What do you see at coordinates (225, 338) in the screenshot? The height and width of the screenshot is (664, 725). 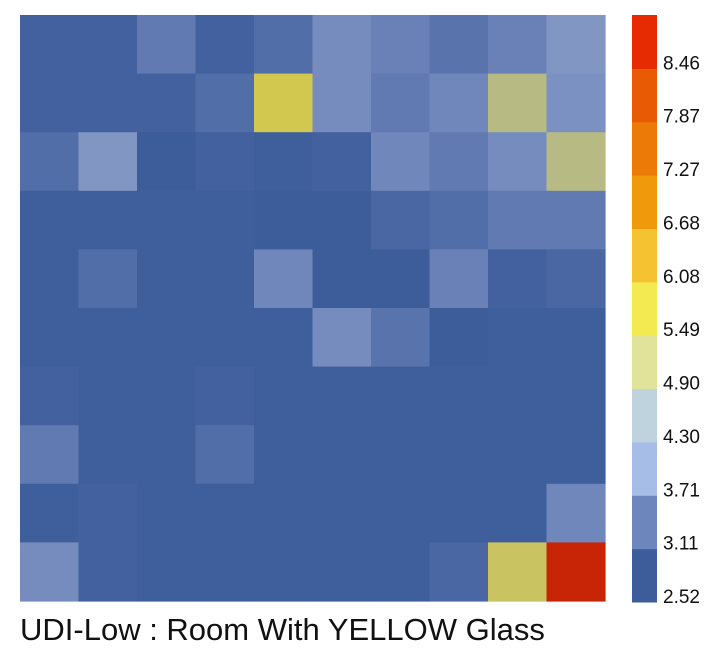 I see `heatmap-cell-r6-c4` at bounding box center [225, 338].